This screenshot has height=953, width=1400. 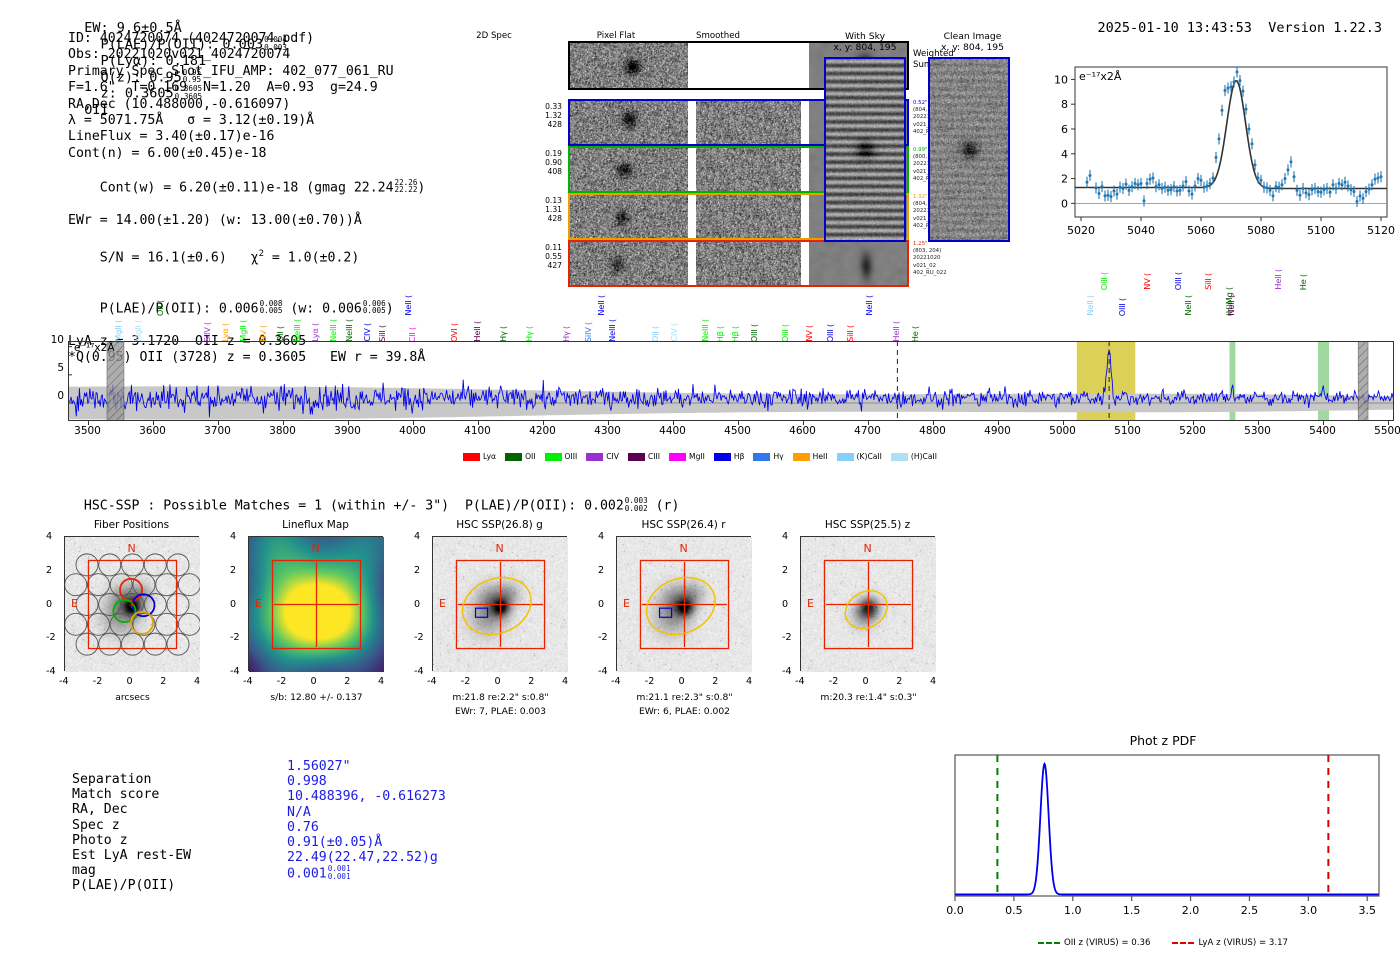 What do you see at coordinates (313, 681) in the screenshot?
I see `cutout-x-tick: 0` at bounding box center [313, 681].